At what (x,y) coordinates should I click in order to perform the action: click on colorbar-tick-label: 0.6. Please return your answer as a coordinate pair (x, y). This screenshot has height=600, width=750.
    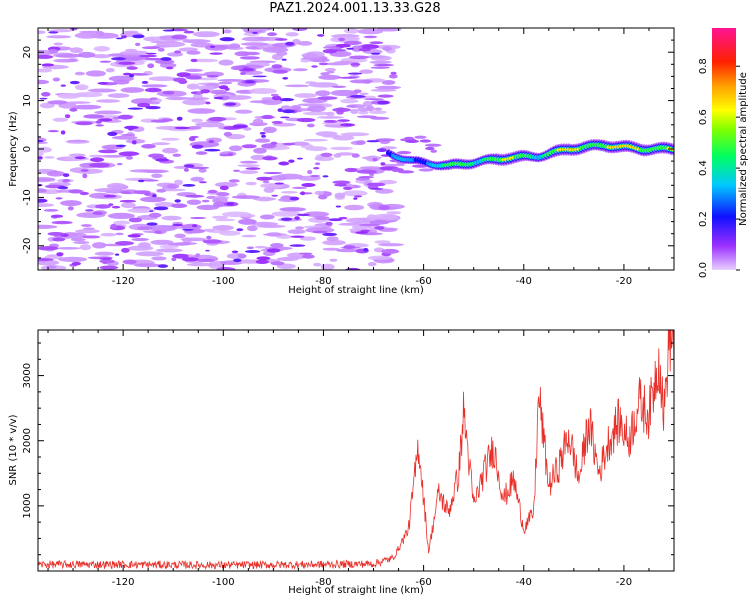
    Looking at the image, I should click on (703, 117).